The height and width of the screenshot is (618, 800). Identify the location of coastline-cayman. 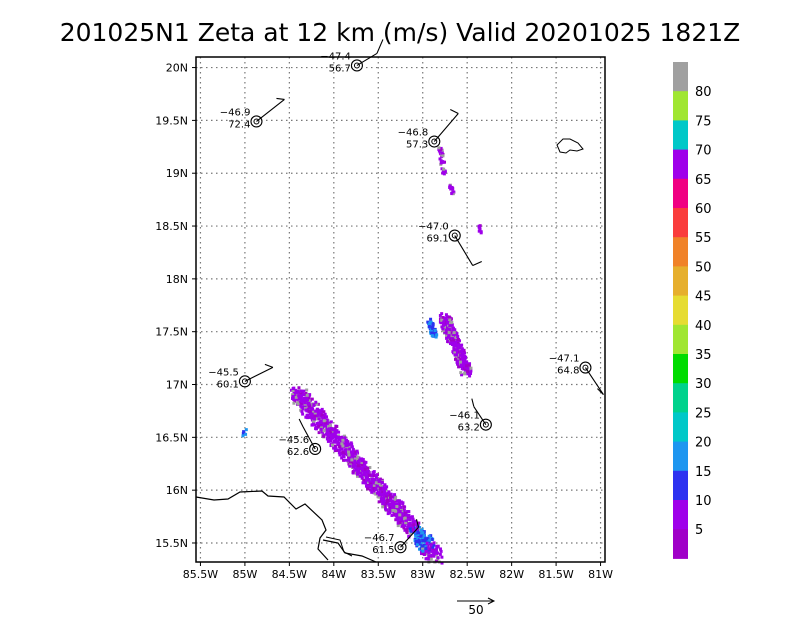
(570, 146).